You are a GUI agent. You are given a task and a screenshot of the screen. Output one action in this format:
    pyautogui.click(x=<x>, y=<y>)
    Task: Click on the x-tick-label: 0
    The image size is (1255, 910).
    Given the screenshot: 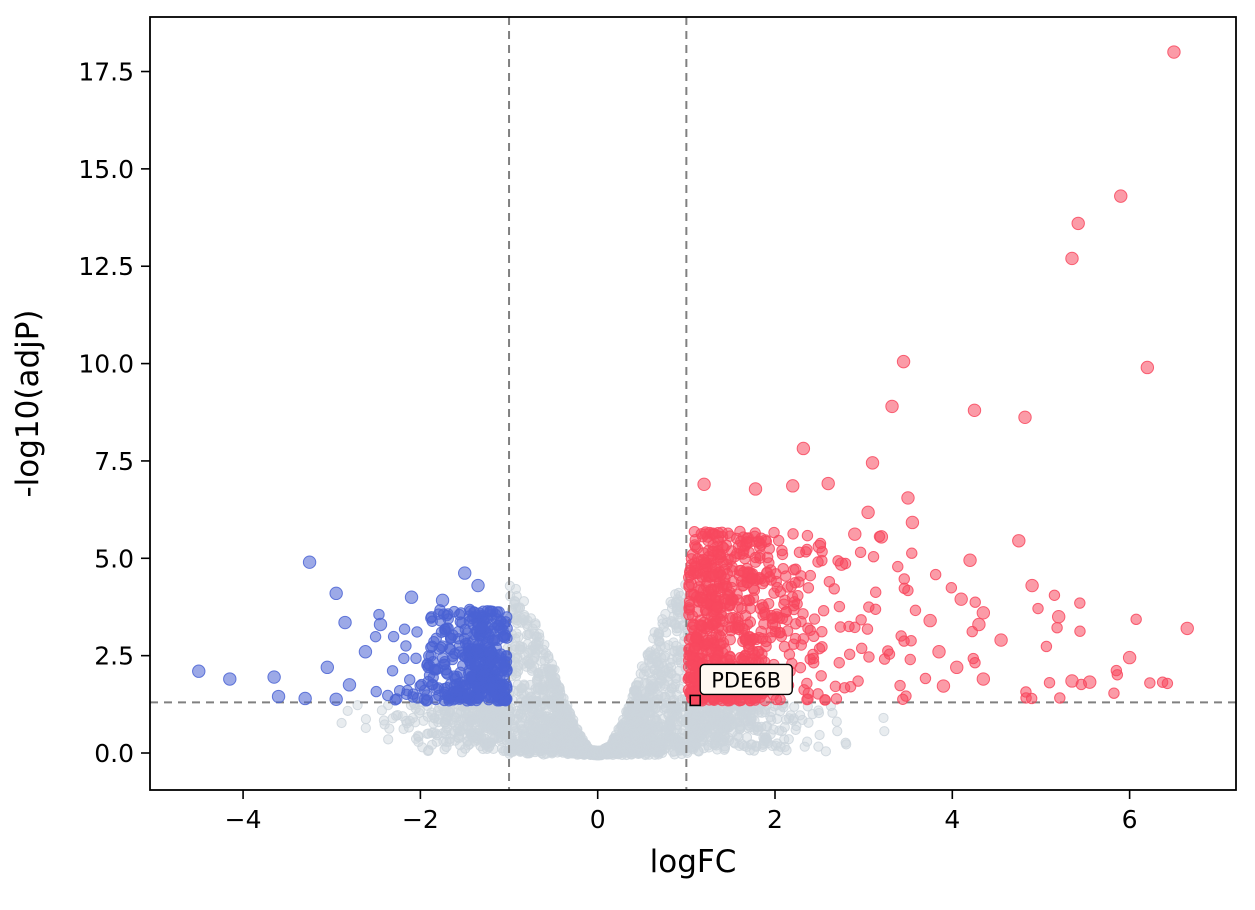 What is the action you would take?
    pyautogui.click(x=598, y=819)
    